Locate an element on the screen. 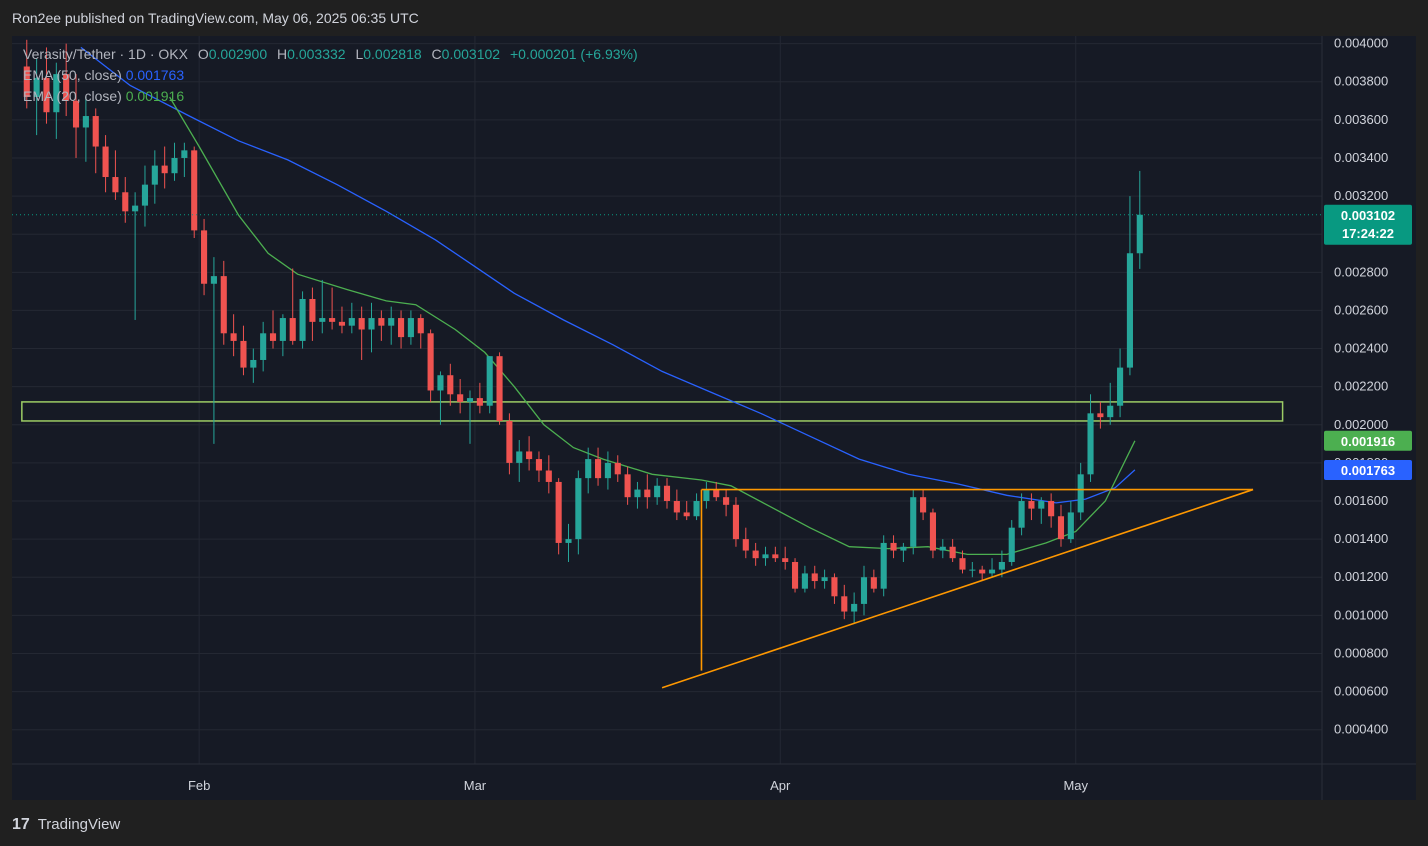 The width and height of the screenshot is (1428, 846). ema20-row: EMA (20, close) 0.001916 is located at coordinates (333, 96).